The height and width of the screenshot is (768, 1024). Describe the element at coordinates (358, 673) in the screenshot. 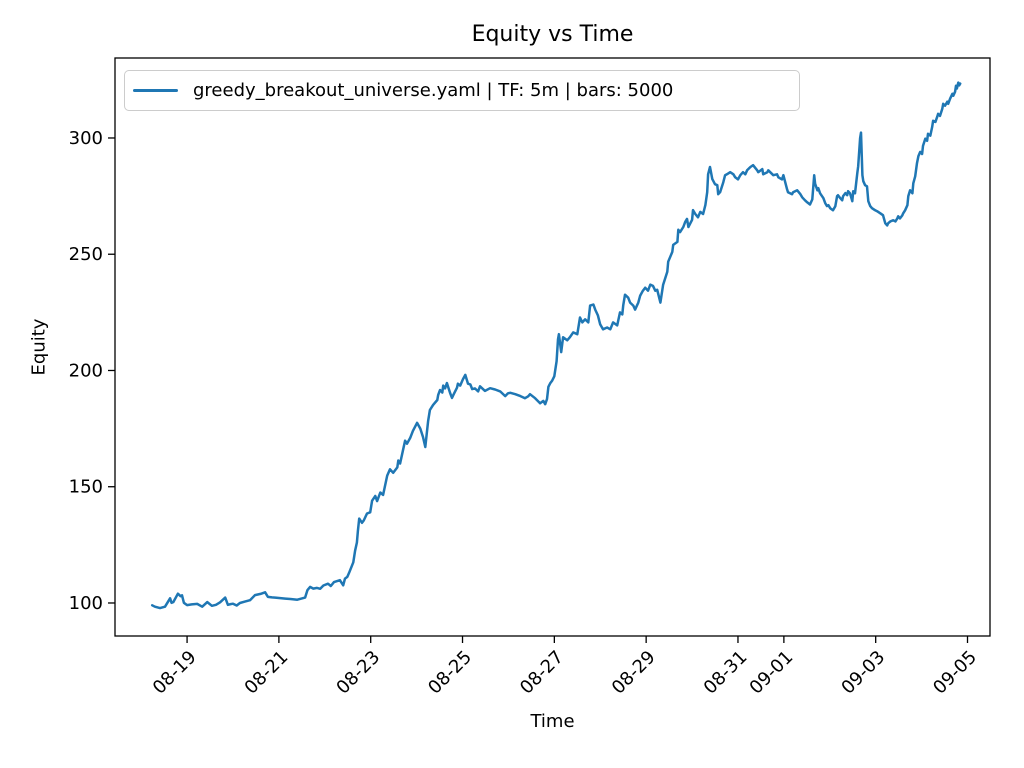

I see `x-tick-label: 08-23` at that location.